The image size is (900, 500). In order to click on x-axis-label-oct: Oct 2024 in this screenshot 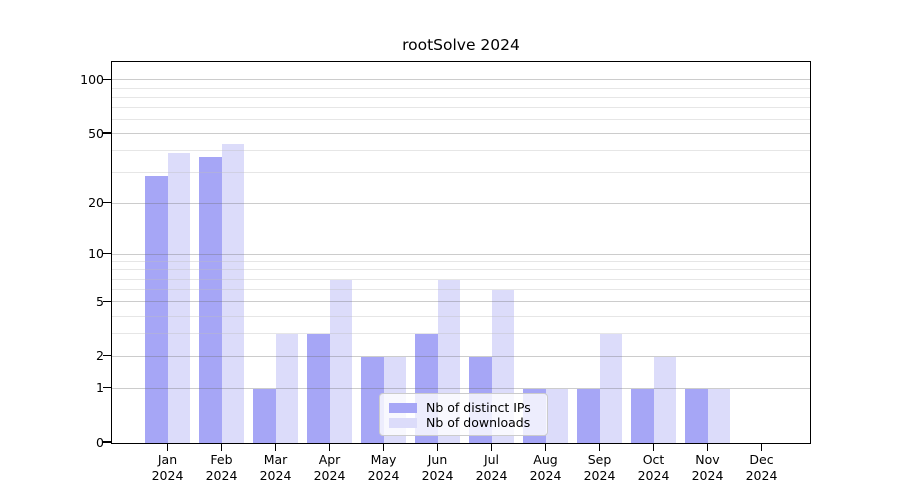, I will do `click(653, 467)`.